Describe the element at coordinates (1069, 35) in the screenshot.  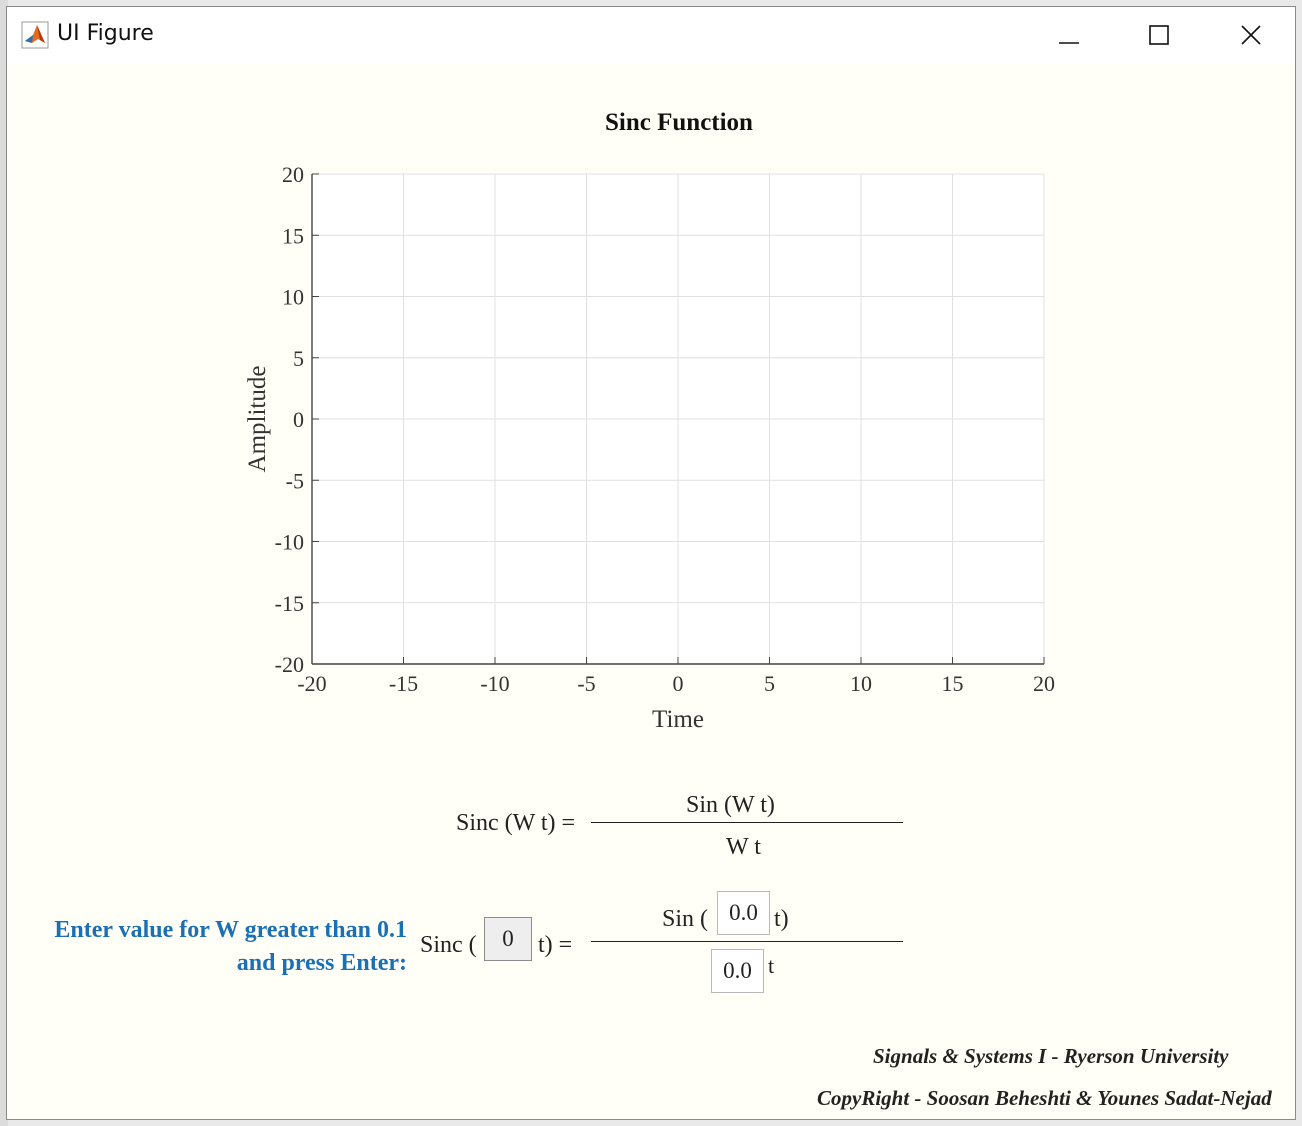
I see `minimize-button` at that location.